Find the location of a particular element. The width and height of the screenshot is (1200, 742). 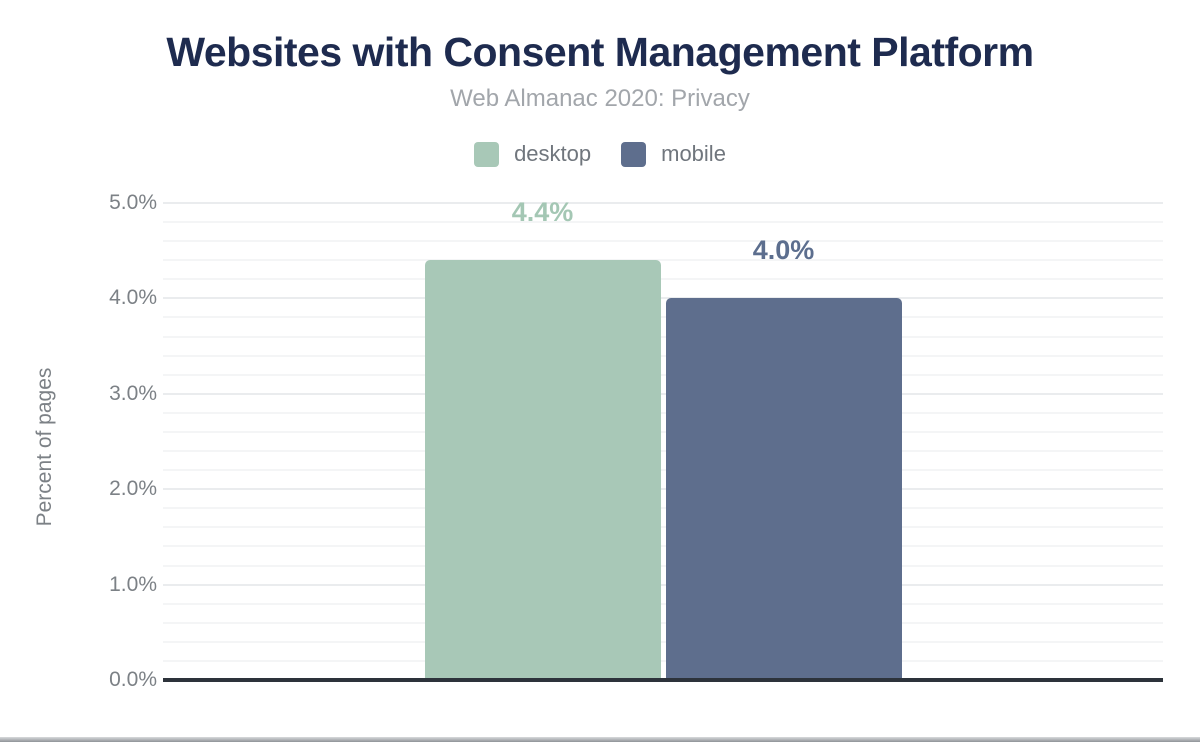

y-axis-tick-labels: 0.0% 1.0% 2.0% 3.0% 4.0% 5.0% is located at coordinates (107, 371).